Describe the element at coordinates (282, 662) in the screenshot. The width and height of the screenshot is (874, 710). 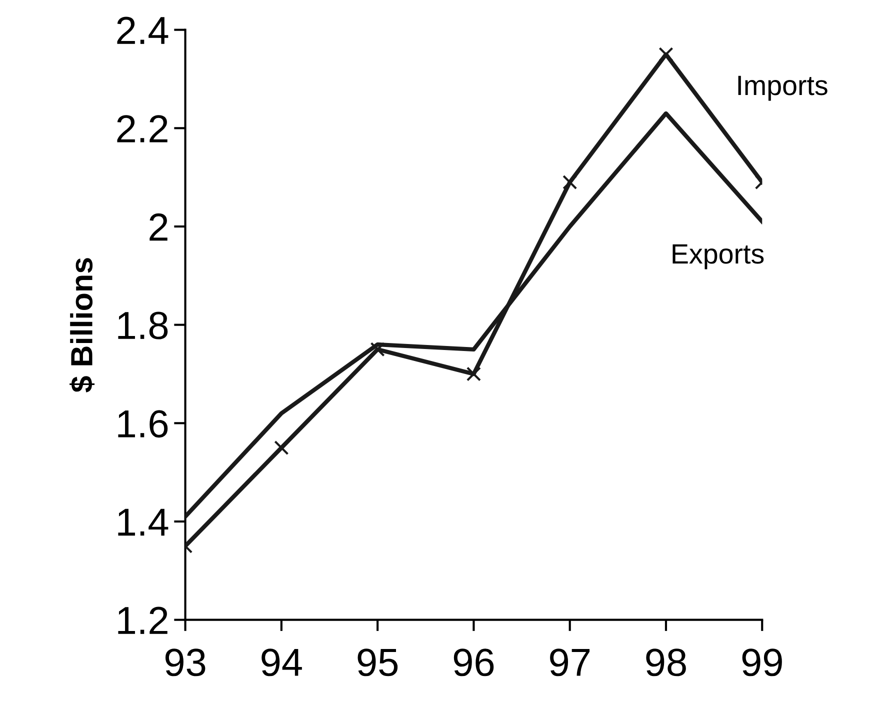
I see `x-tick-label: 94` at that location.